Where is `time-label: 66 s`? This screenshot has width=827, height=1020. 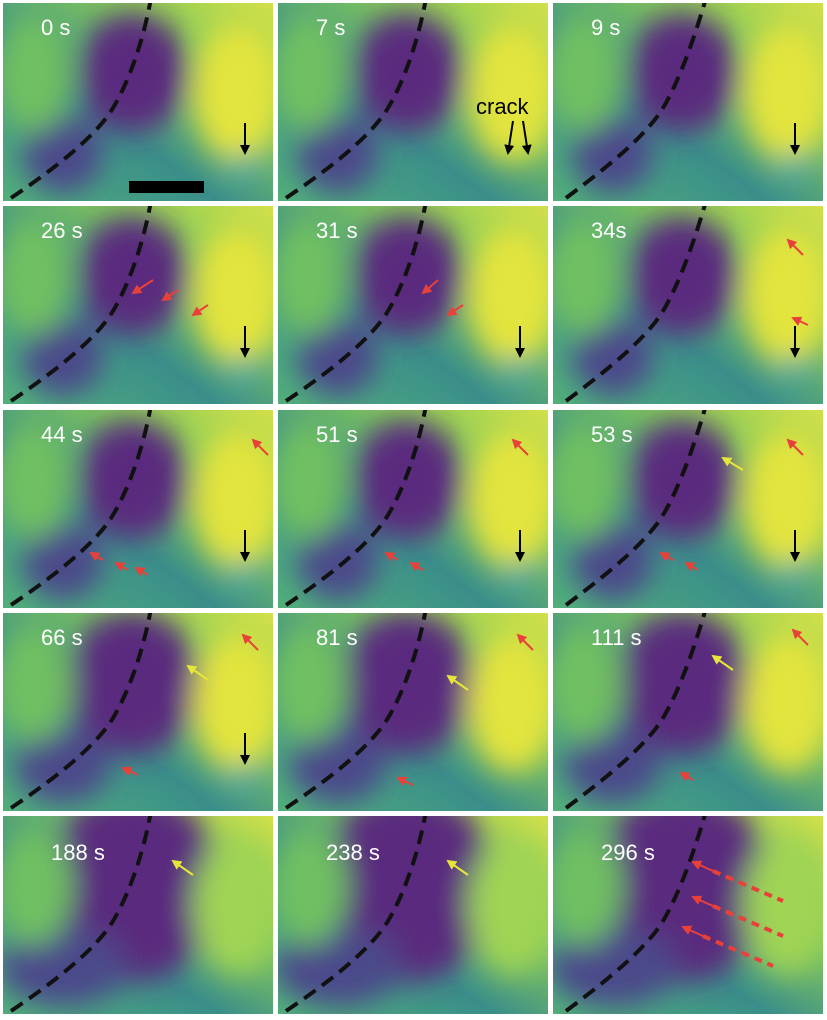 time-label: 66 s is located at coordinates (62, 637).